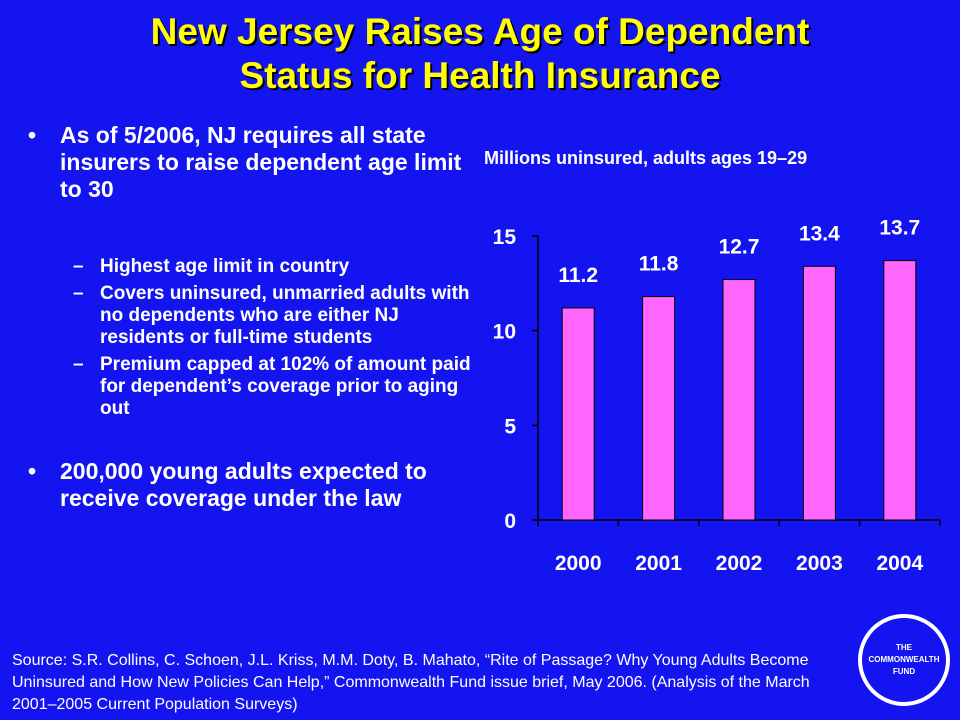 This screenshot has height=720, width=960. I want to click on y-tick-label: 15, so click(505, 237).